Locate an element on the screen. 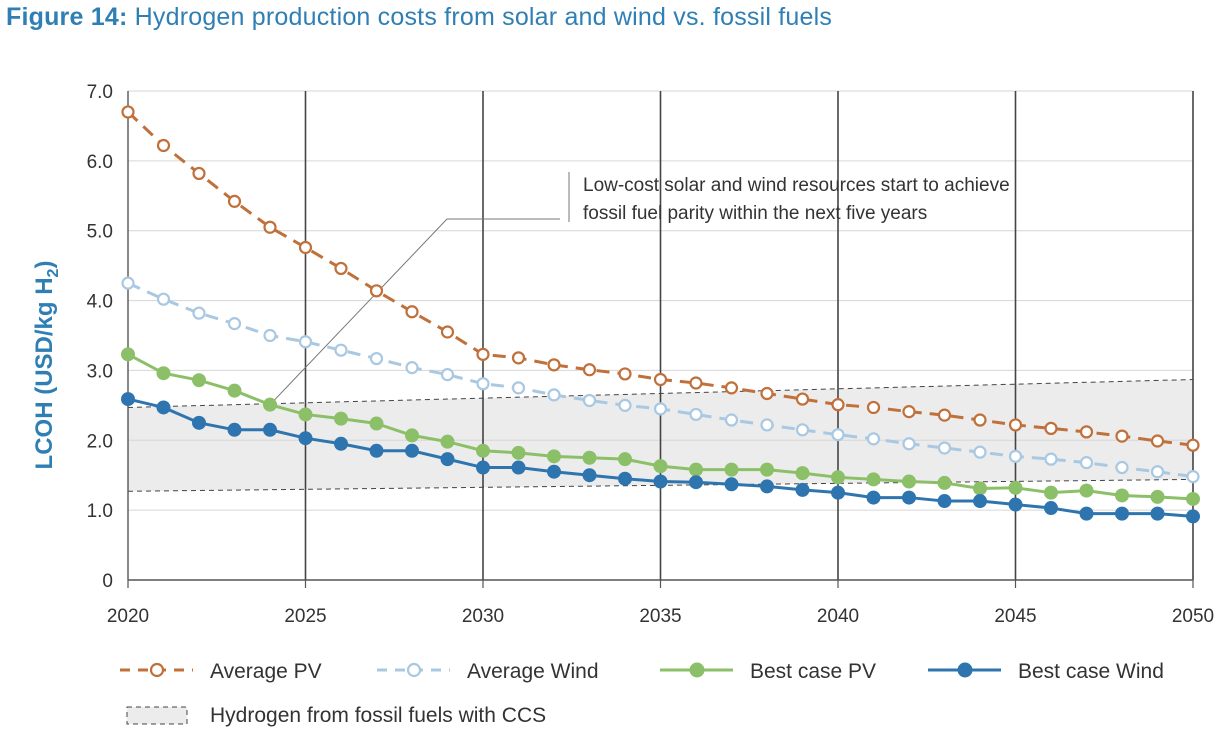 This screenshot has height=734, width=1226. legend-item-hydrogen-from-fossil-fuels-with-ccs: Hydrogen from fossil fuels with CCS is located at coordinates (336, 715).